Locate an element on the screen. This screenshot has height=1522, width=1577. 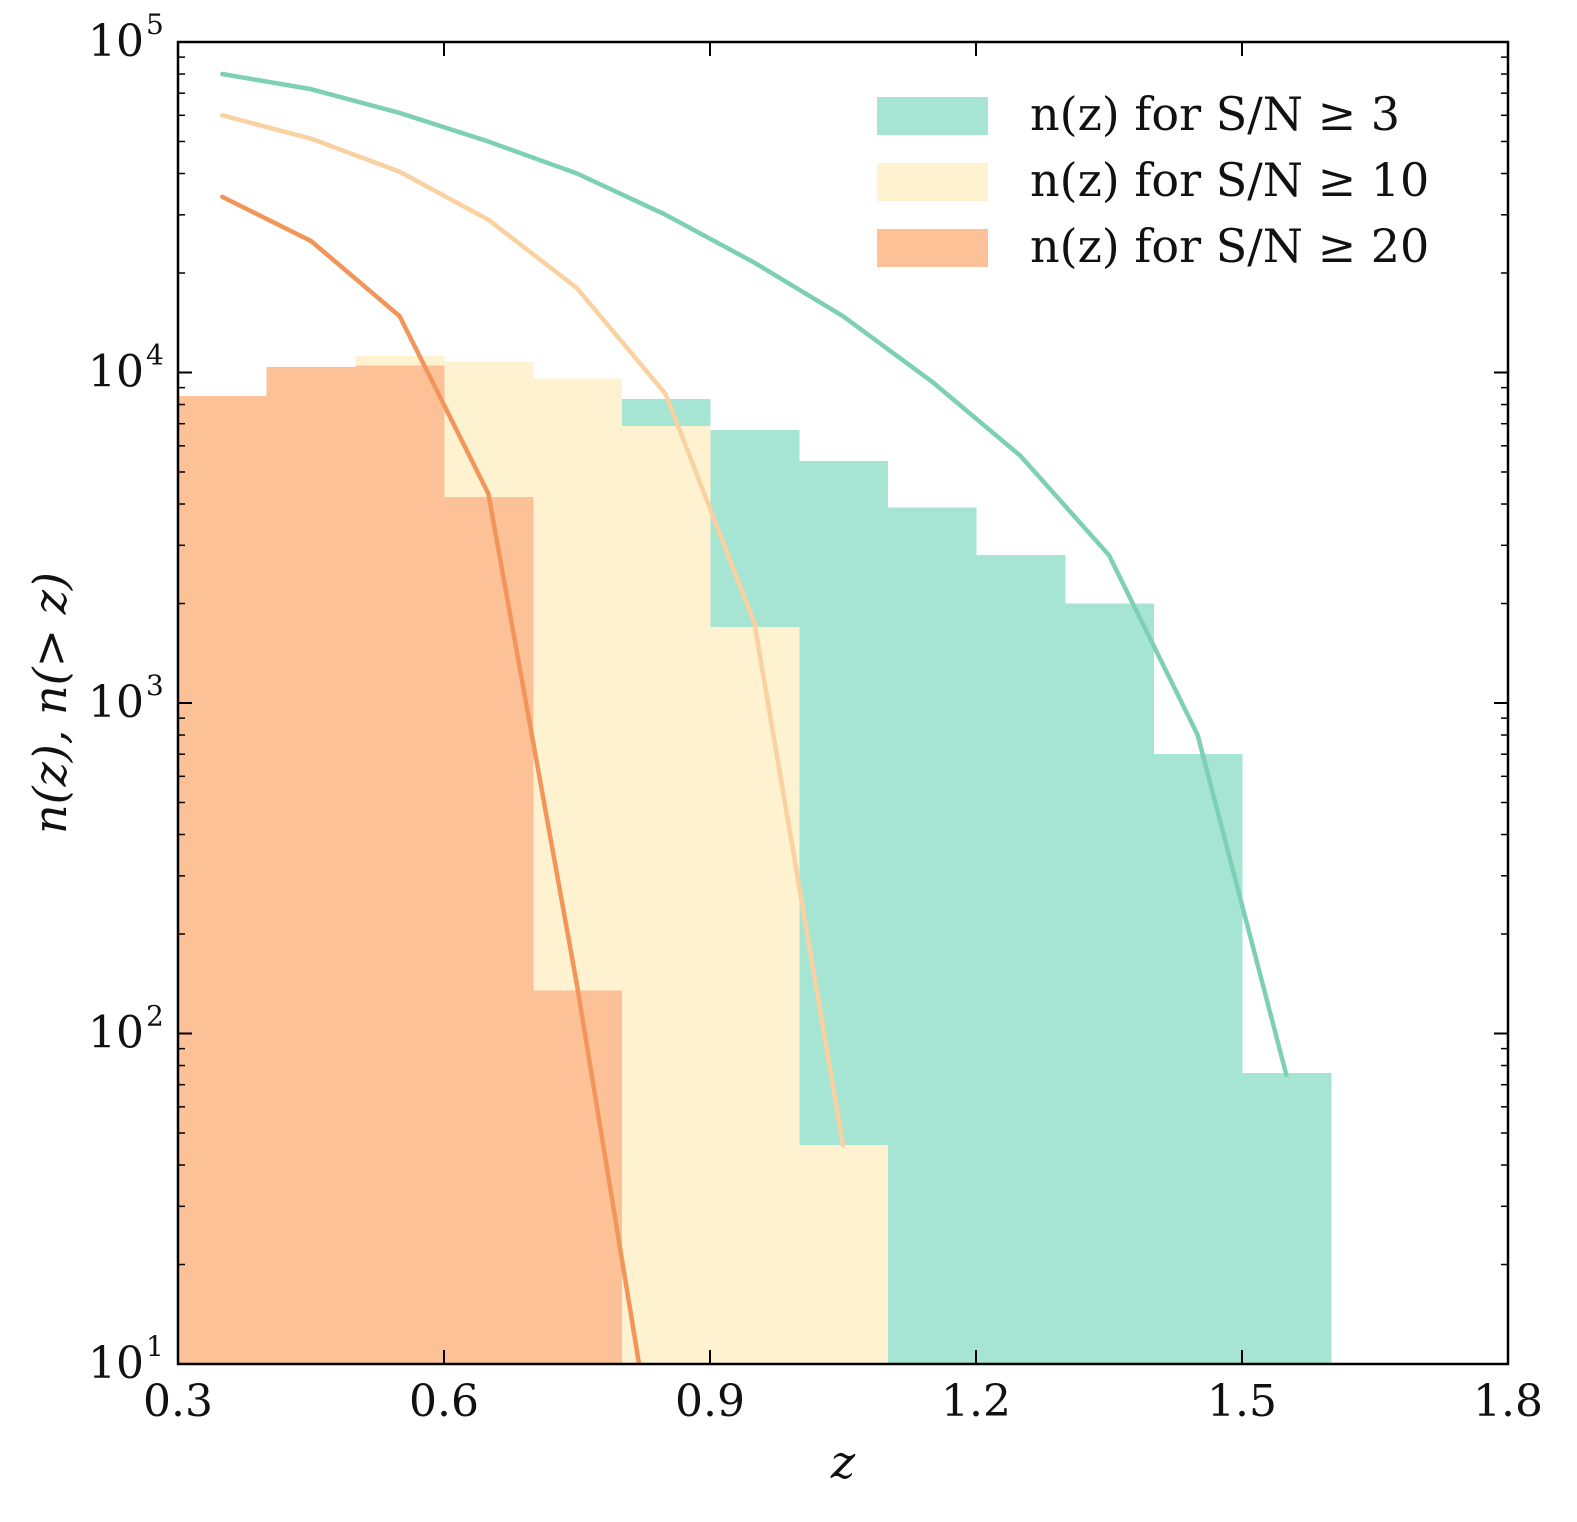
legend-label-2: n(z) for S/N ≥ 20 is located at coordinates (1229, 246).